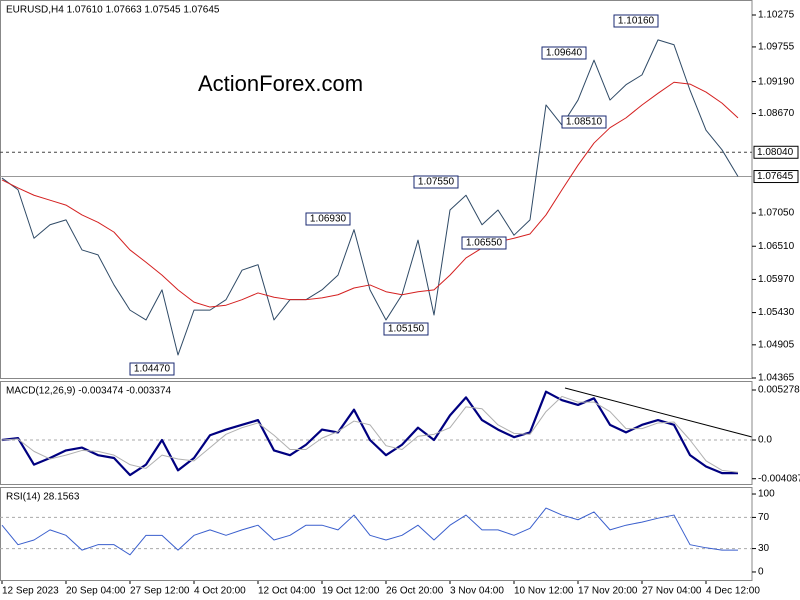 The image size is (800, 600). I want to click on y-tick-label: 100, so click(766, 494).